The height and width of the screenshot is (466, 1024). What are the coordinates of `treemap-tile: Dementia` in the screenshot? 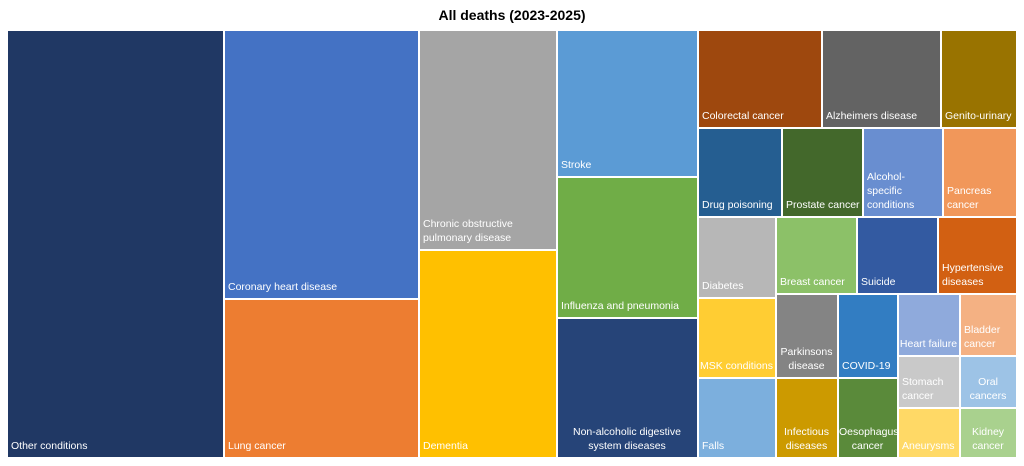 It's located at (488, 354).